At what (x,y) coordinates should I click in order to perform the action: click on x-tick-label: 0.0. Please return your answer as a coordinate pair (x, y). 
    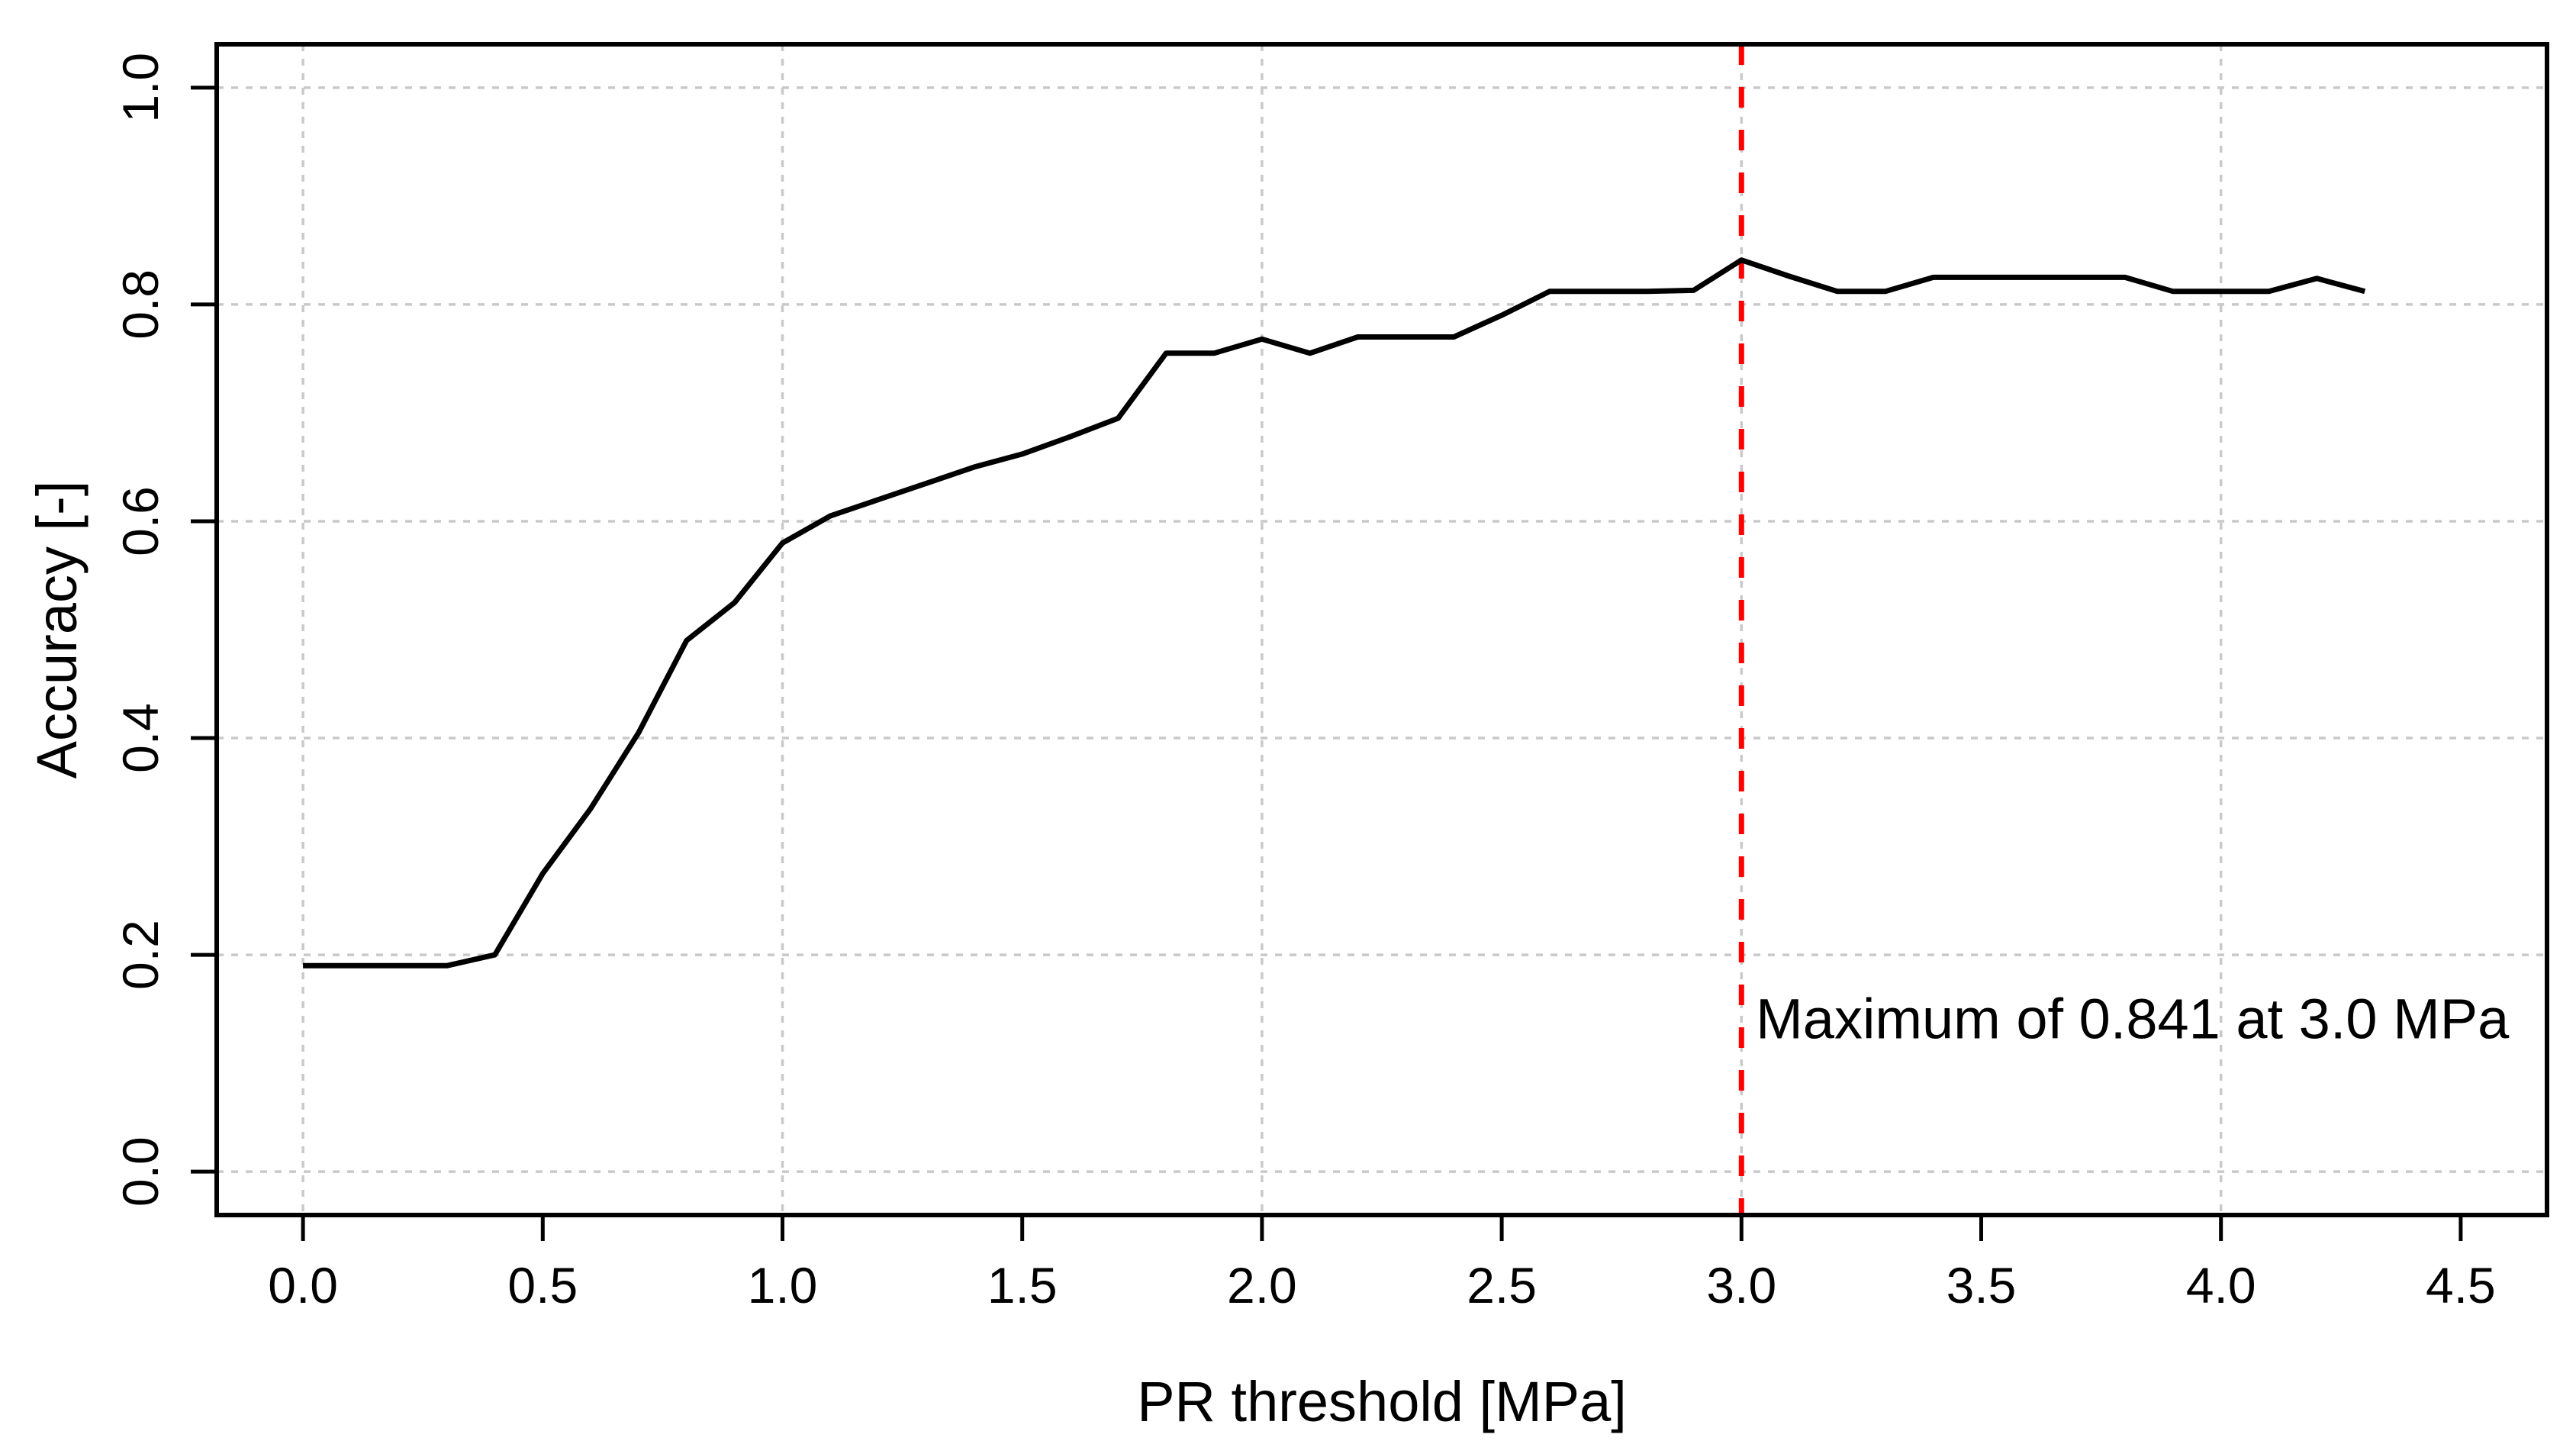
    Looking at the image, I should click on (303, 1285).